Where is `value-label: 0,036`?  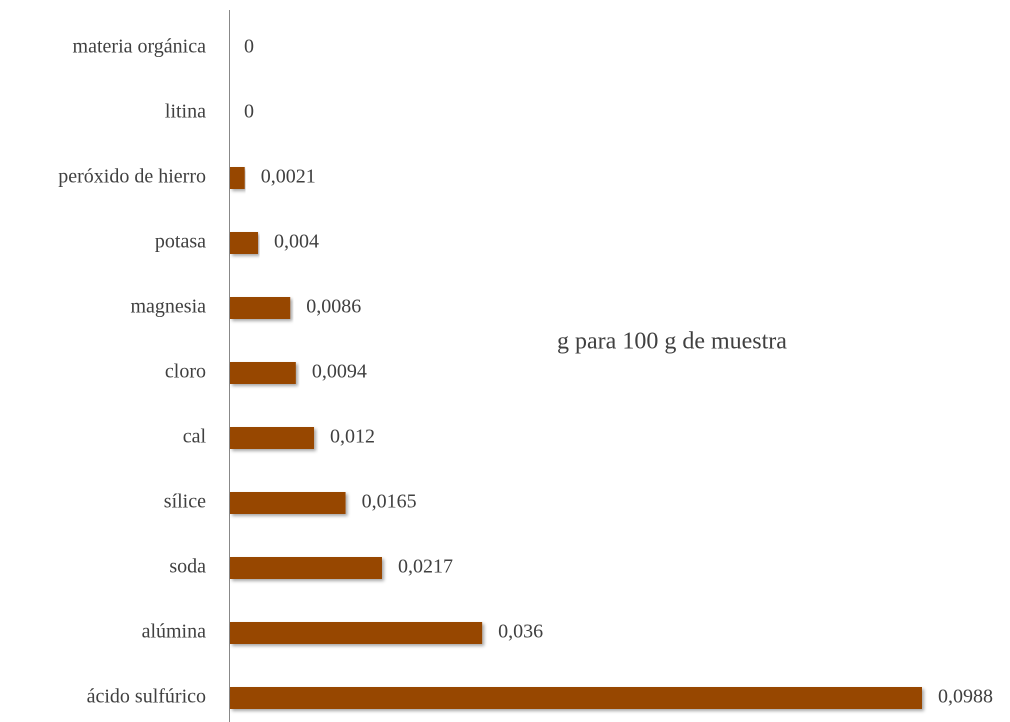 value-label: 0,036 is located at coordinates (520, 632).